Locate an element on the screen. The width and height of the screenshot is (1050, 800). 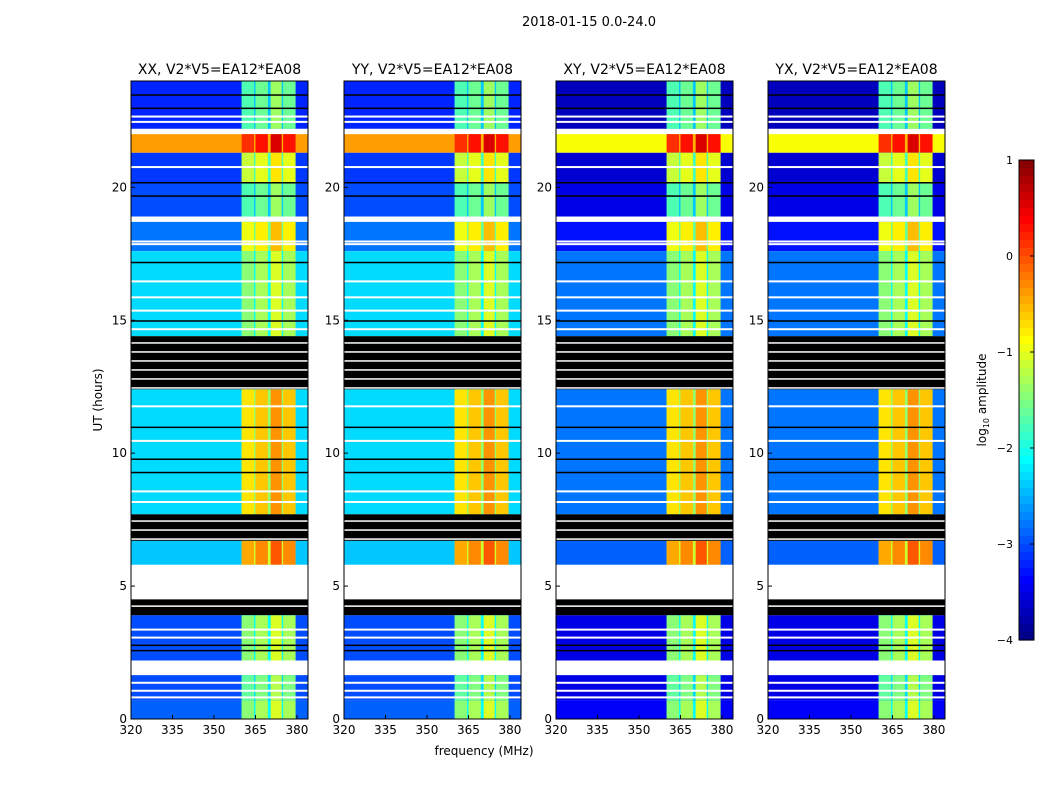
panel-title: YX, V2*V5=EA12*EA08 is located at coordinates (855, 70).